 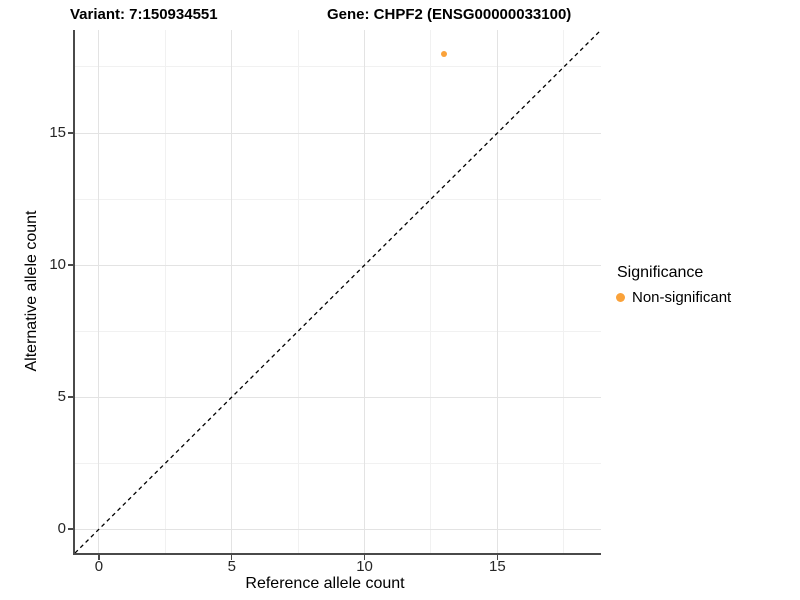 What do you see at coordinates (325, 583) in the screenshot?
I see `x-axis-title: Reference allele count` at bounding box center [325, 583].